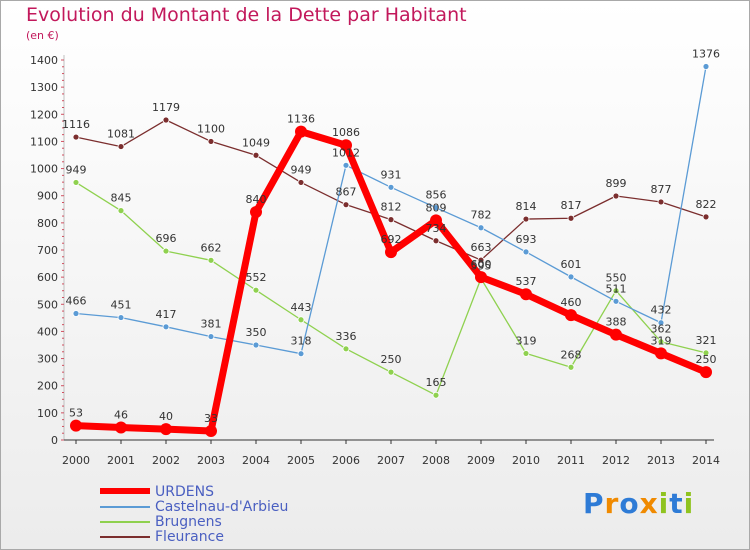 This screenshot has width=750, height=550. I want to click on x-tick-label: 2001, so click(121, 460).